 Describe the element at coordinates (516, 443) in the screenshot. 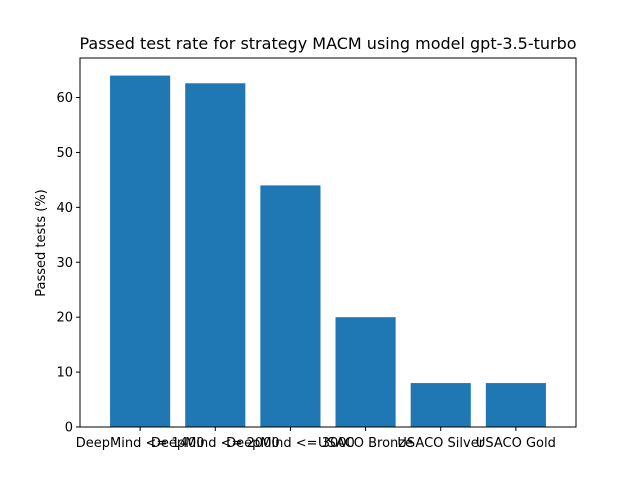

I see `x-tick-label: USACO Gold` at that location.